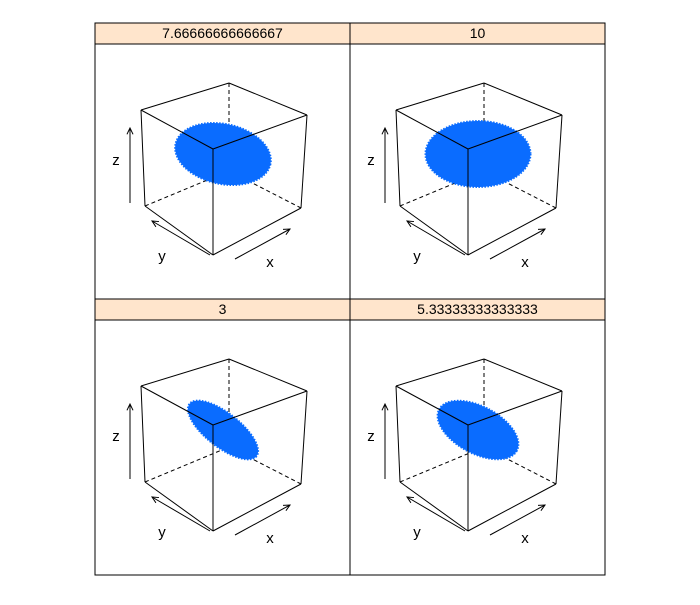 The image size is (700, 605). I want to click on strip-label: 5.33333333333333, so click(477, 309).